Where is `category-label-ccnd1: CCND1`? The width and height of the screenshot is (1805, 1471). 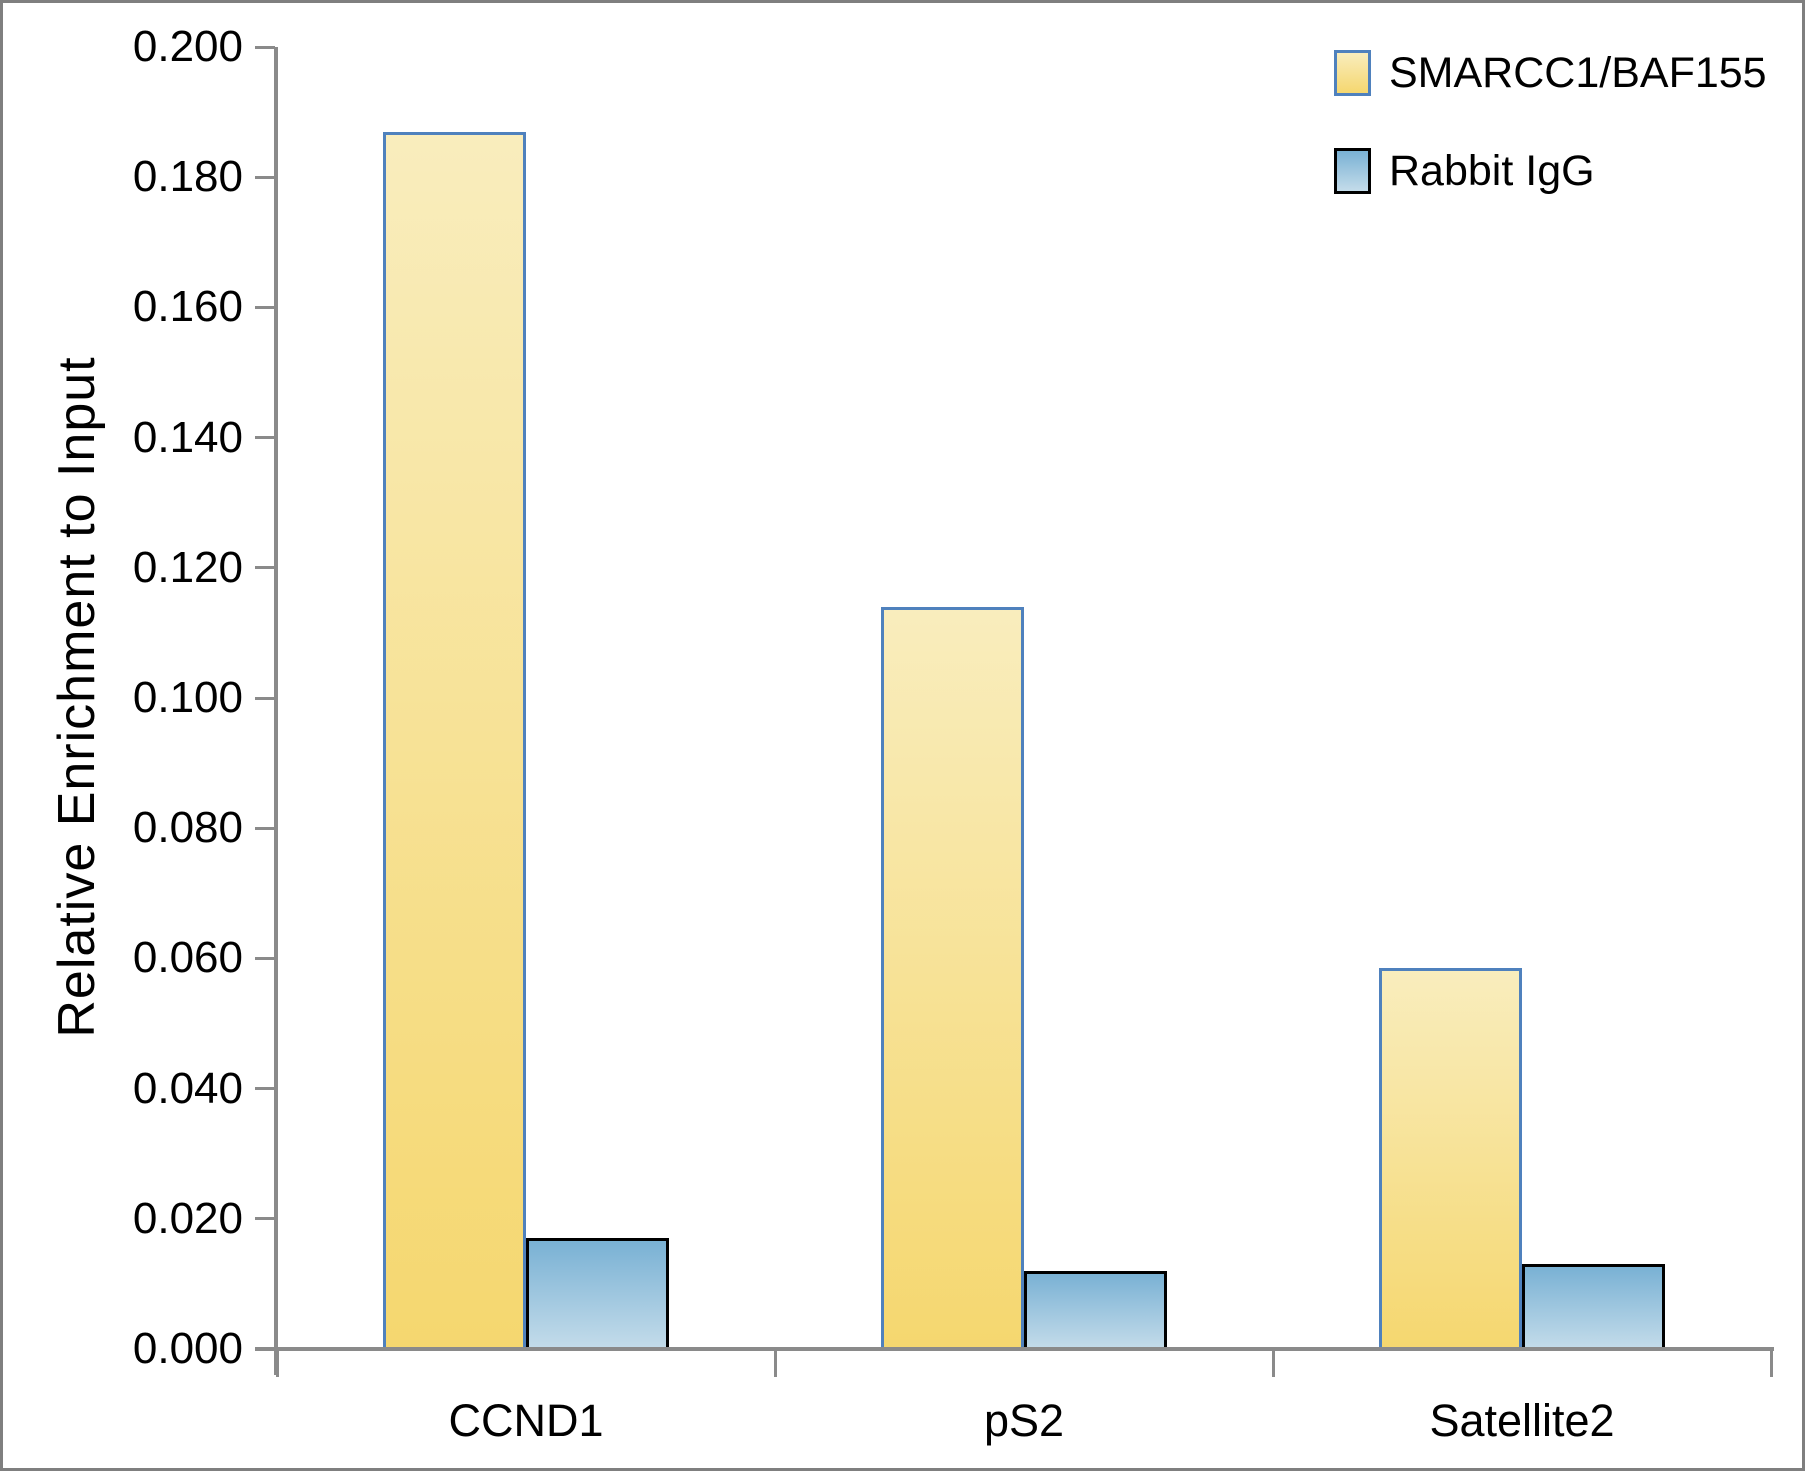 category-label-ccnd1: CCND1 is located at coordinates (526, 1420).